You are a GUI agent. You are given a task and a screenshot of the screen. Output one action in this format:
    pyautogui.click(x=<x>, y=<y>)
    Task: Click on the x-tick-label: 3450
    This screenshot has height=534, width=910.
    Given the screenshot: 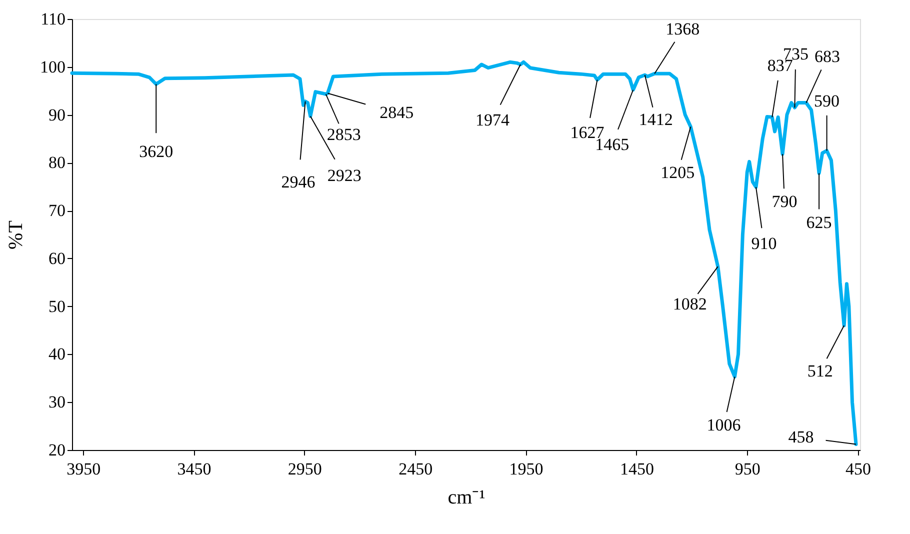 What is the action you would take?
    pyautogui.click(x=194, y=469)
    